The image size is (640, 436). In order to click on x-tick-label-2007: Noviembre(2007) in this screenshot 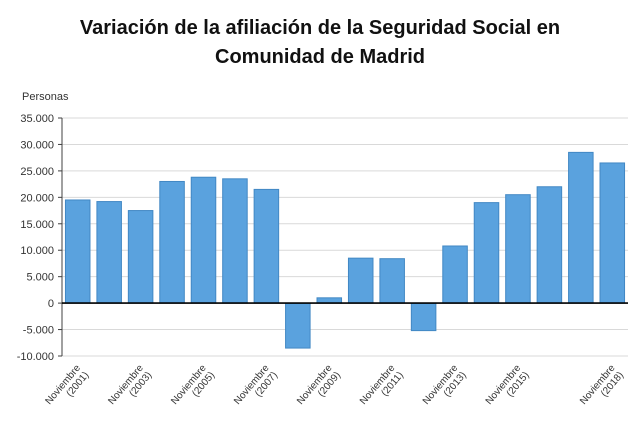, I will do `click(256, 389)`.